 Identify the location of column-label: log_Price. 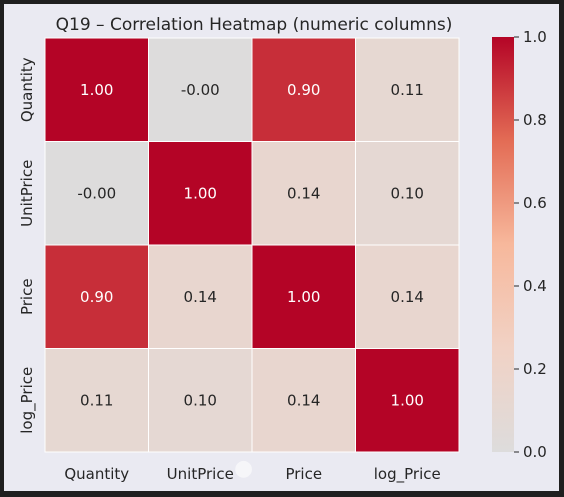
(407, 474).